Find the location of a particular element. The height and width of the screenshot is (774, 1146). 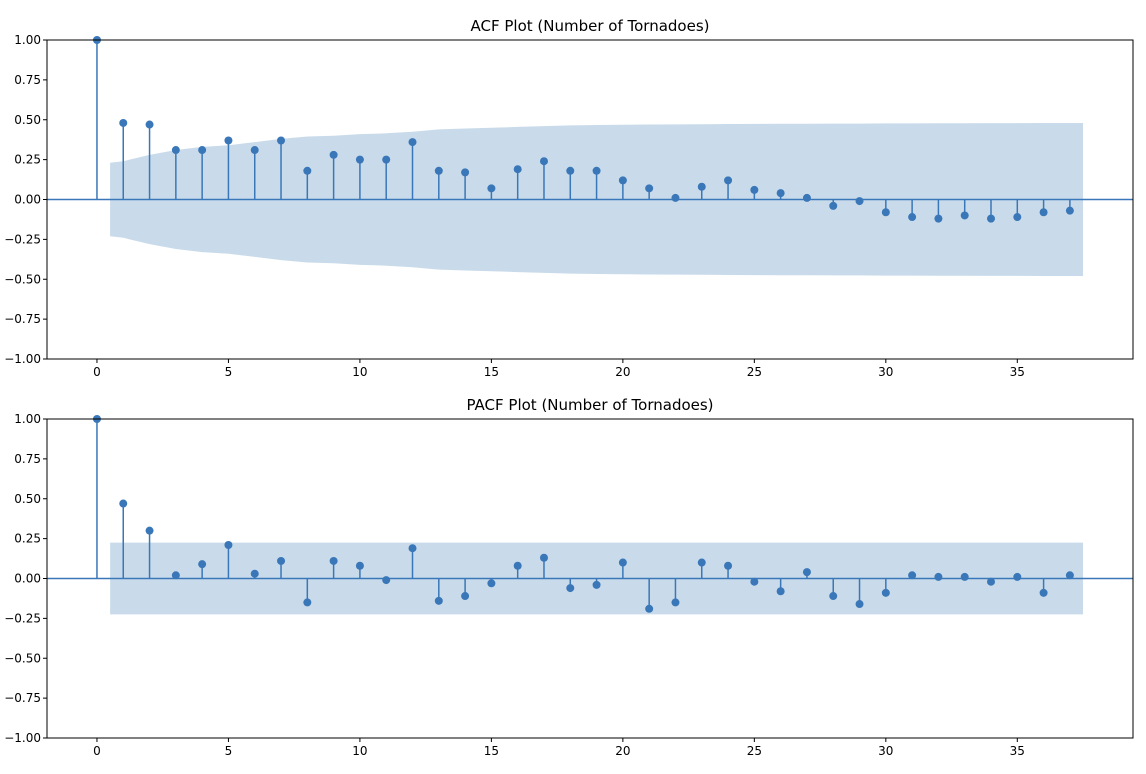

x-tick-label: 20 is located at coordinates (622, 751).